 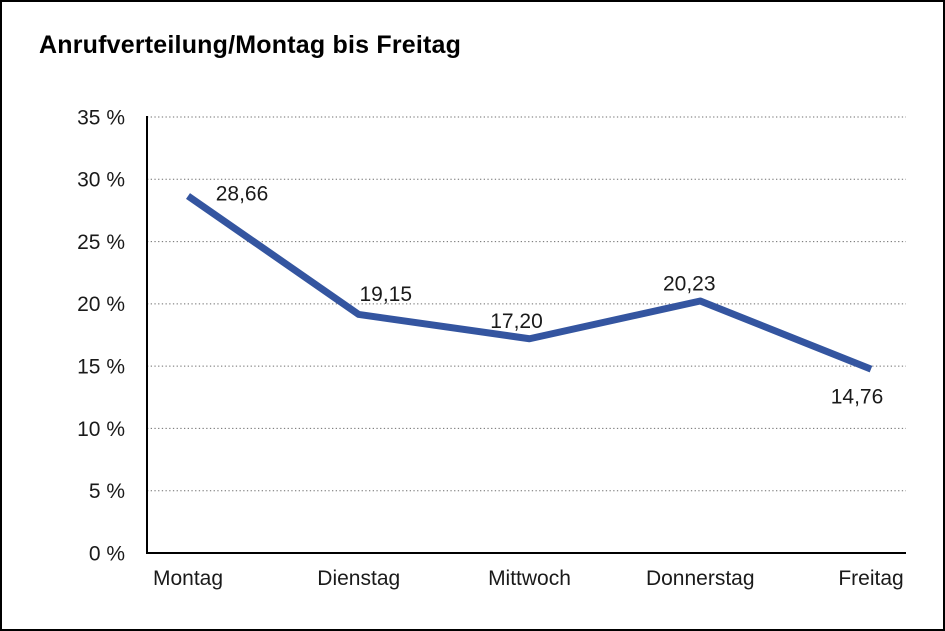 I want to click on y-tick-label: 30 %, so click(x=101, y=180).